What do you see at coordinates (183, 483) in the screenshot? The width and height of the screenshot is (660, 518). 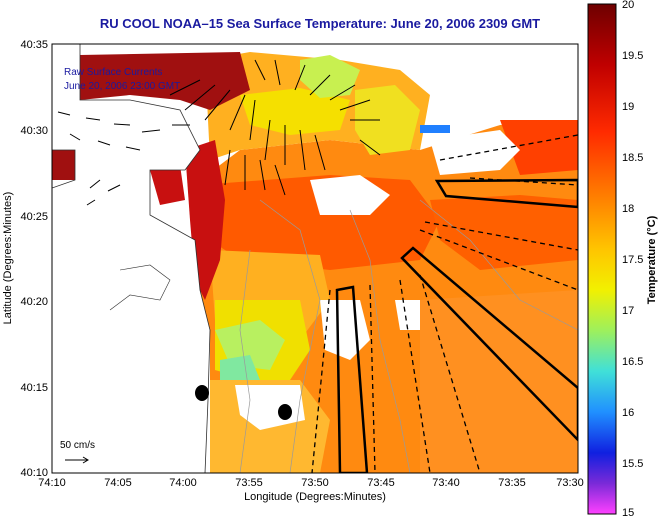 I see `x-tick: 74:00` at bounding box center [183, 483].